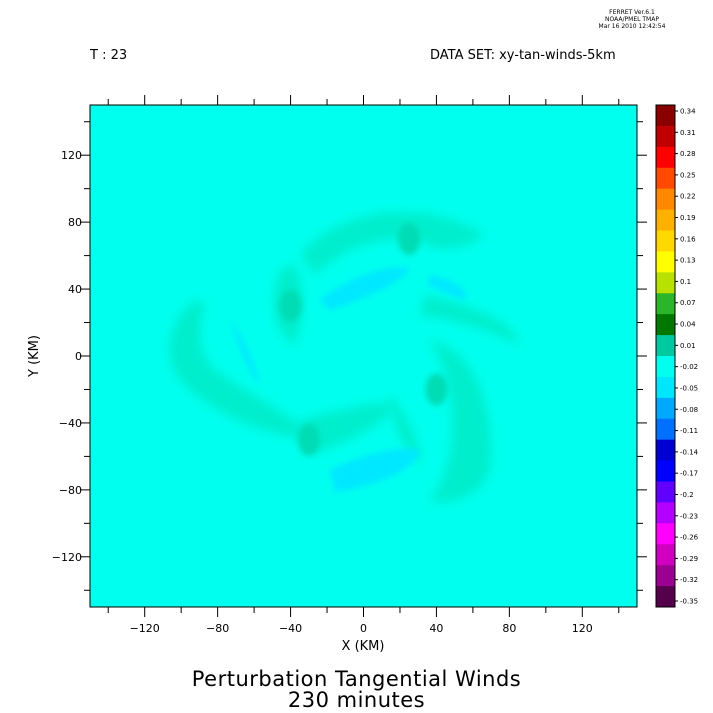  I want to click on colorbar-label: 0.04, so click(688, 325).